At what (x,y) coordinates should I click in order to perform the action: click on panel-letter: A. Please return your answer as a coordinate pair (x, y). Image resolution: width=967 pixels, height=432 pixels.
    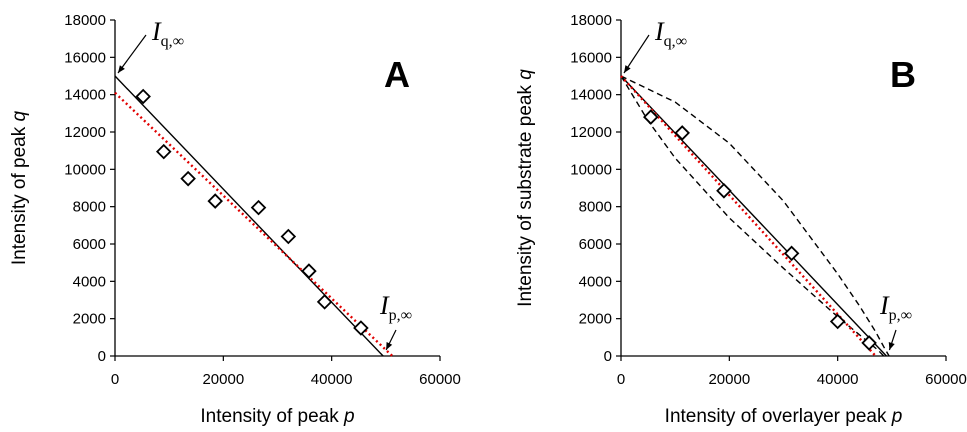
    Looking at the image, I should click on (397, 74).